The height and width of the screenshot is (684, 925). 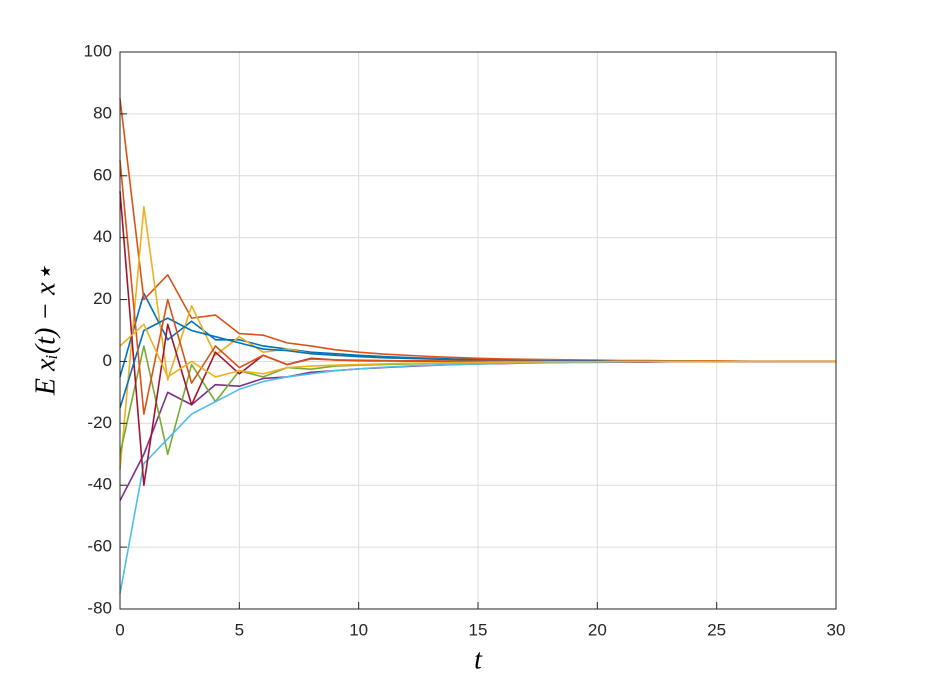 What do you see at coordinates (597, 629) in the screenshot?
I see `x-tick-label: 20` at bounding box center [597, 629].